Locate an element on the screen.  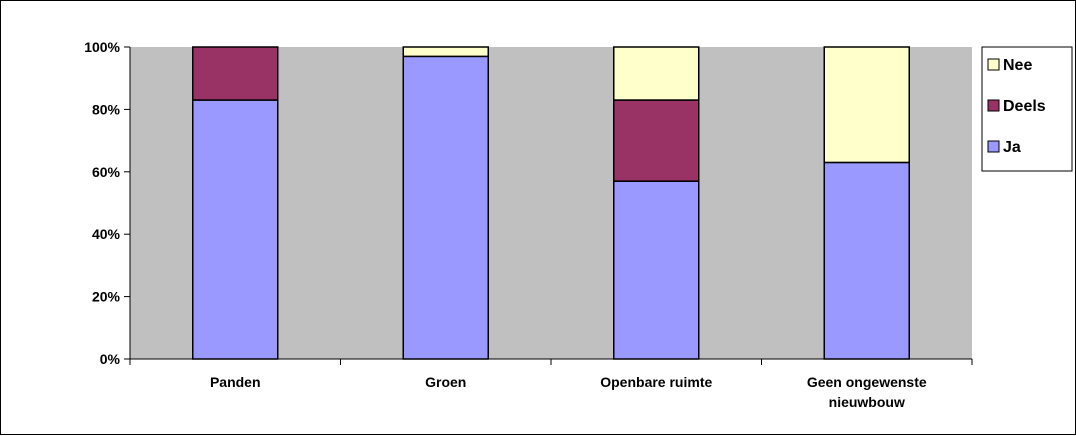
legend-label-deels: Deels is located at coordinates (1024, 106).